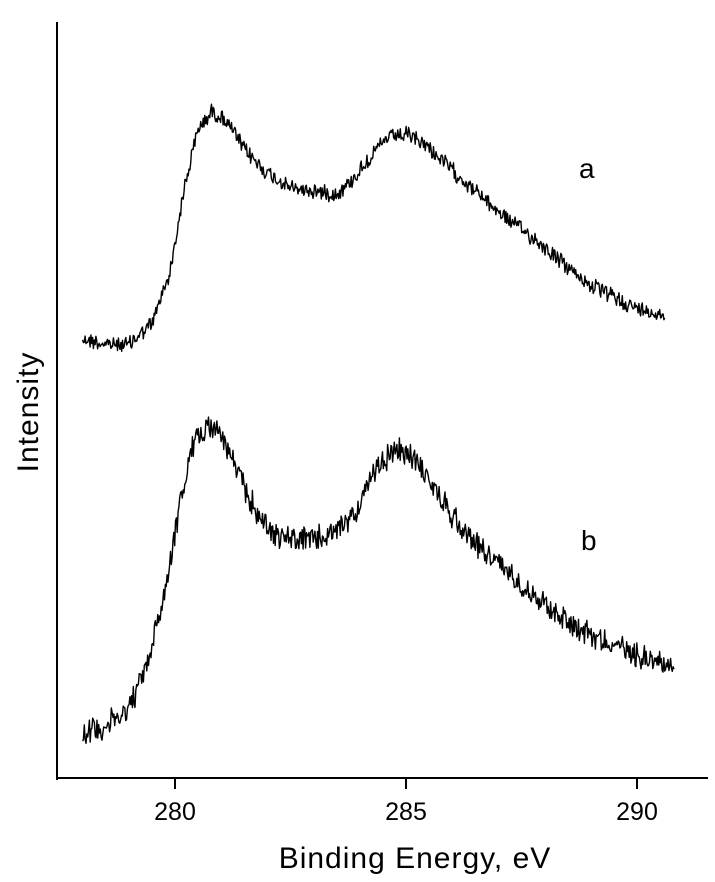  What do you see at coordinates (28, 412) in the screenshot?
I see `y-axis-title: Intensity` at bounding box center [28, 412].